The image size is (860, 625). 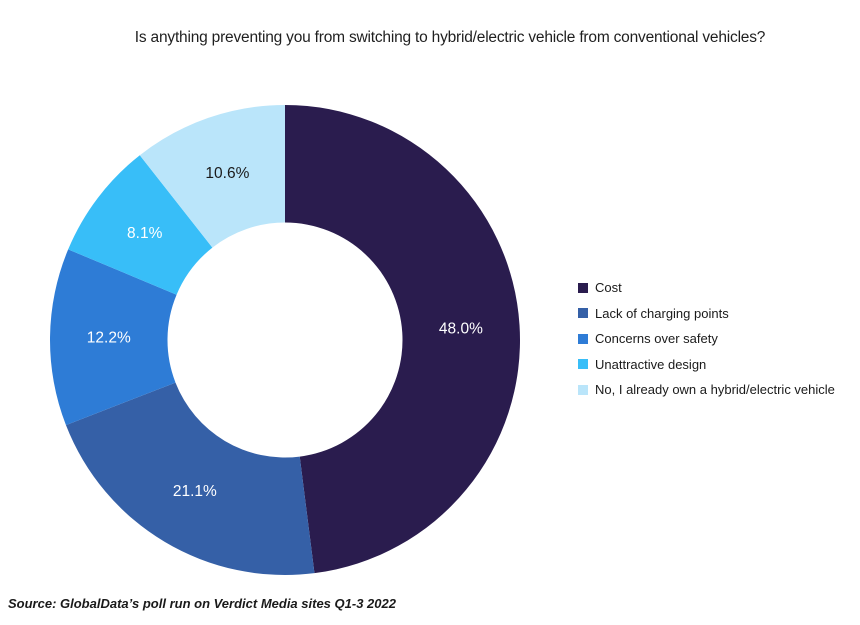 What do you see at coordinates (662, 313) in the screenshot?
I see `legend-label: Lack of charging points` at bounding box center [662, 313].